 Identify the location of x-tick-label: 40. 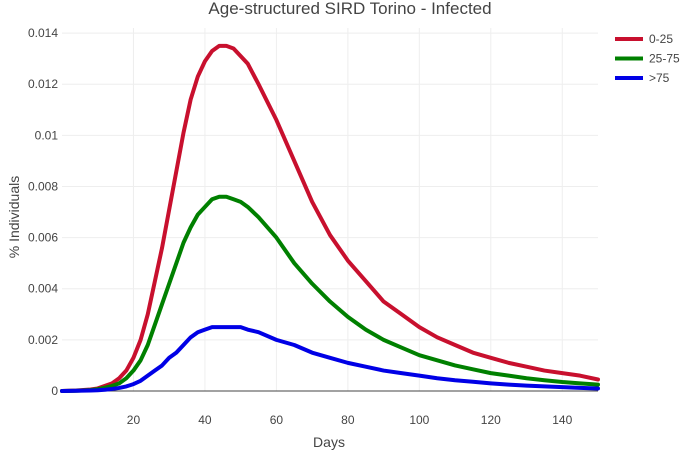
(205, 420).